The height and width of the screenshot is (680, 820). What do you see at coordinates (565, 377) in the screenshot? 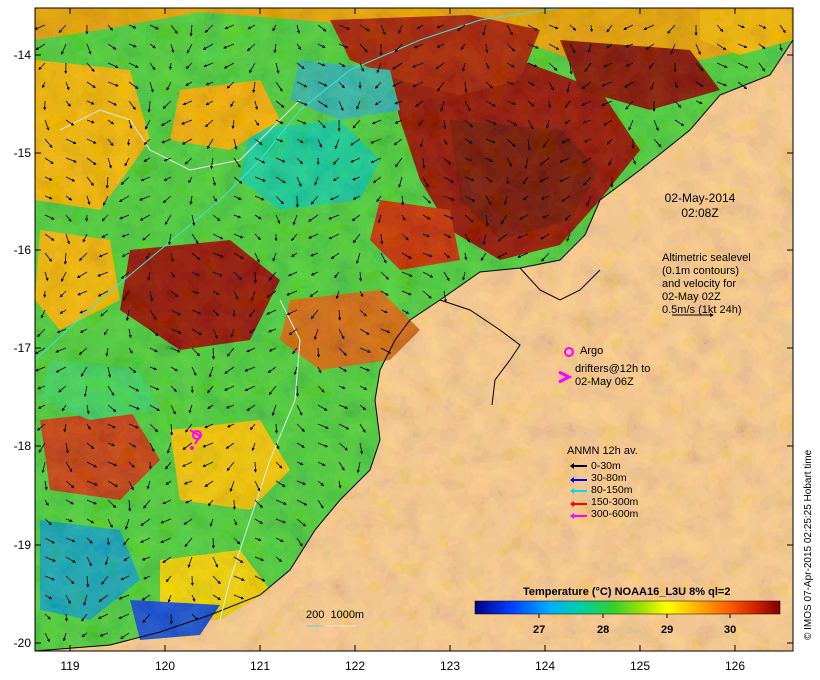
I see `drifter-legend-marker` at bounding box center [565, 377].